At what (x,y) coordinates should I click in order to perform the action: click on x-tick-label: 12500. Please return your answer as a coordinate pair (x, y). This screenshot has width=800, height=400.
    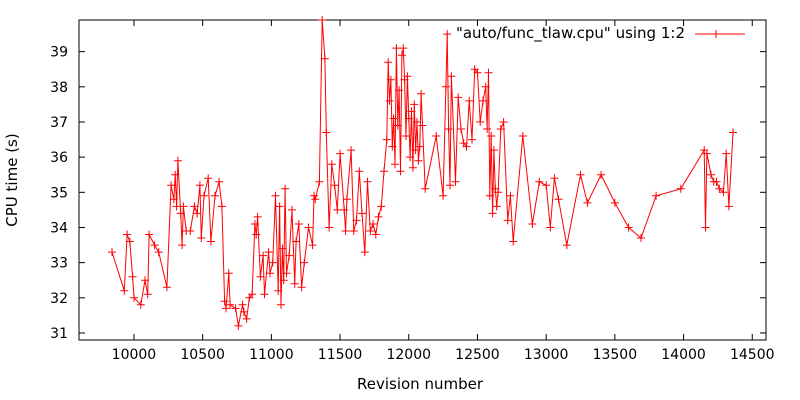
    Looking at the image, I should click on (477, 355).